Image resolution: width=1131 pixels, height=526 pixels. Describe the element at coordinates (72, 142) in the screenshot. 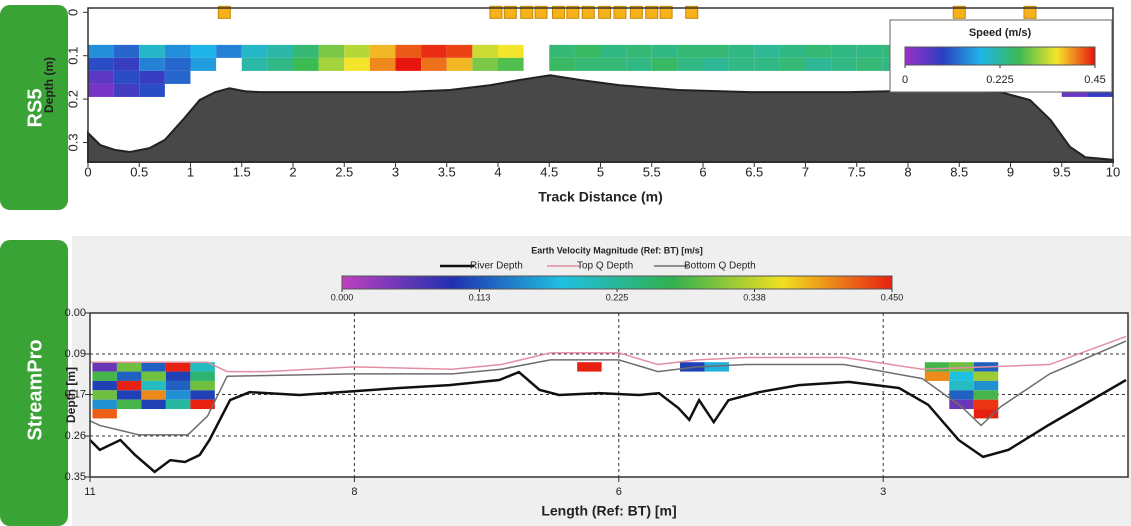

I see `y-tick-label: 0.3` at that location.